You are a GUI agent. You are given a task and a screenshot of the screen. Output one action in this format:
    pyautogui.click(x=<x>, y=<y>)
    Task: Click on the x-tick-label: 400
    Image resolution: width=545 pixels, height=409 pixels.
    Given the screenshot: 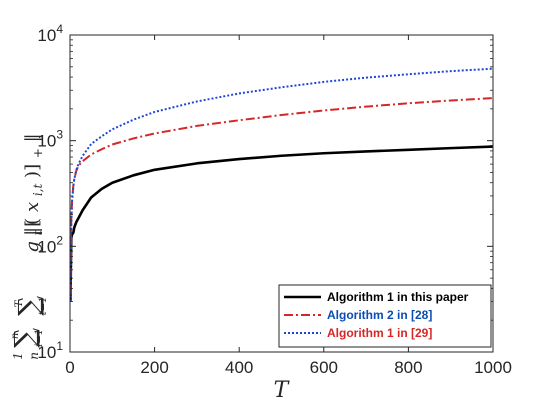 What is the action you would take?
    pyautogui.click(x=239, y=367)
    